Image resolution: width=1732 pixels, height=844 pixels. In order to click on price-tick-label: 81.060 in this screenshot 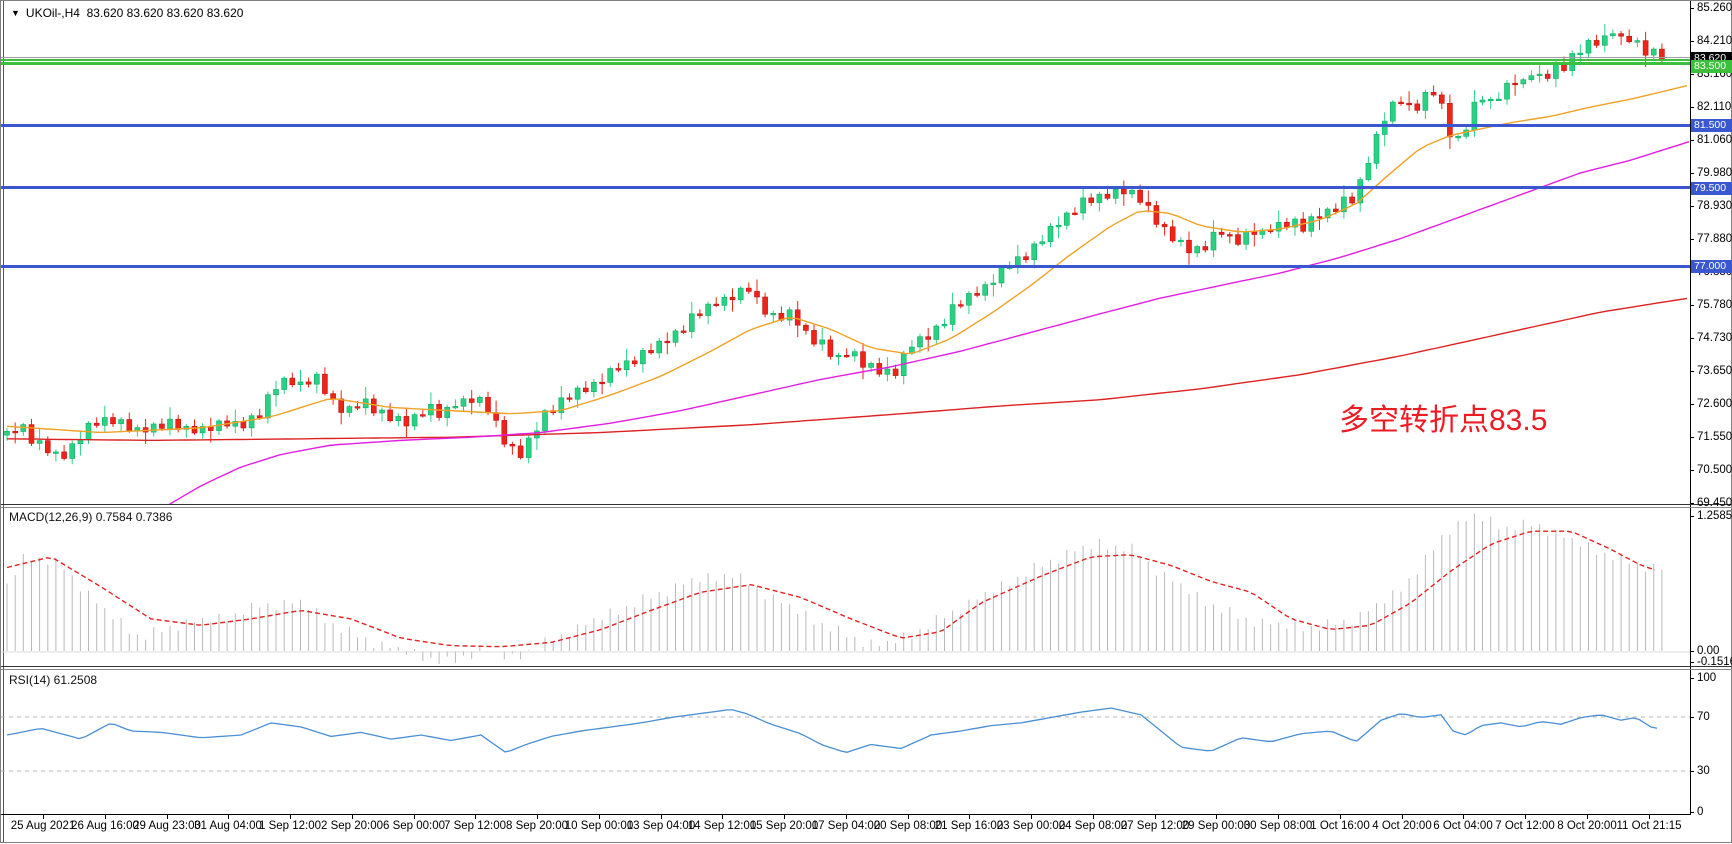, I will do `click(1714, 140)`.